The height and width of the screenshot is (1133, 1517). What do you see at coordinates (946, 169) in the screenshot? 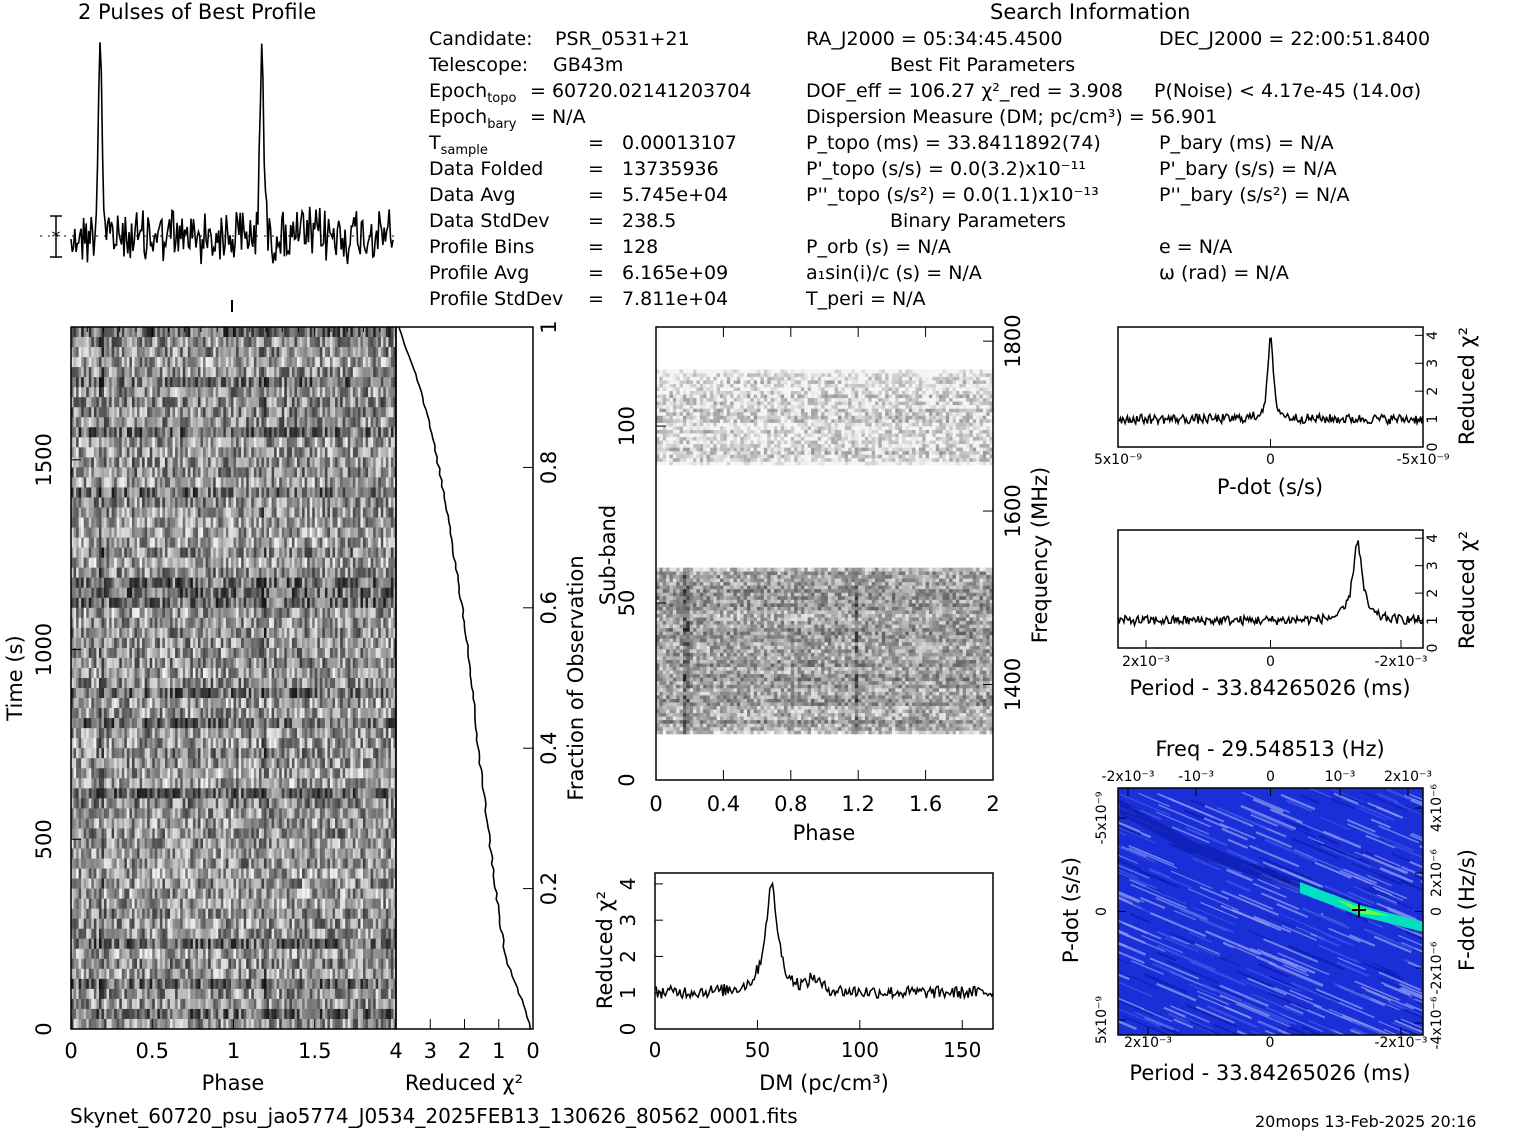
I see `pdtopo-text: P'_topo (s/s) = 0.0(3.2)x10⁻¹¹` at bounding box center [946, 169].